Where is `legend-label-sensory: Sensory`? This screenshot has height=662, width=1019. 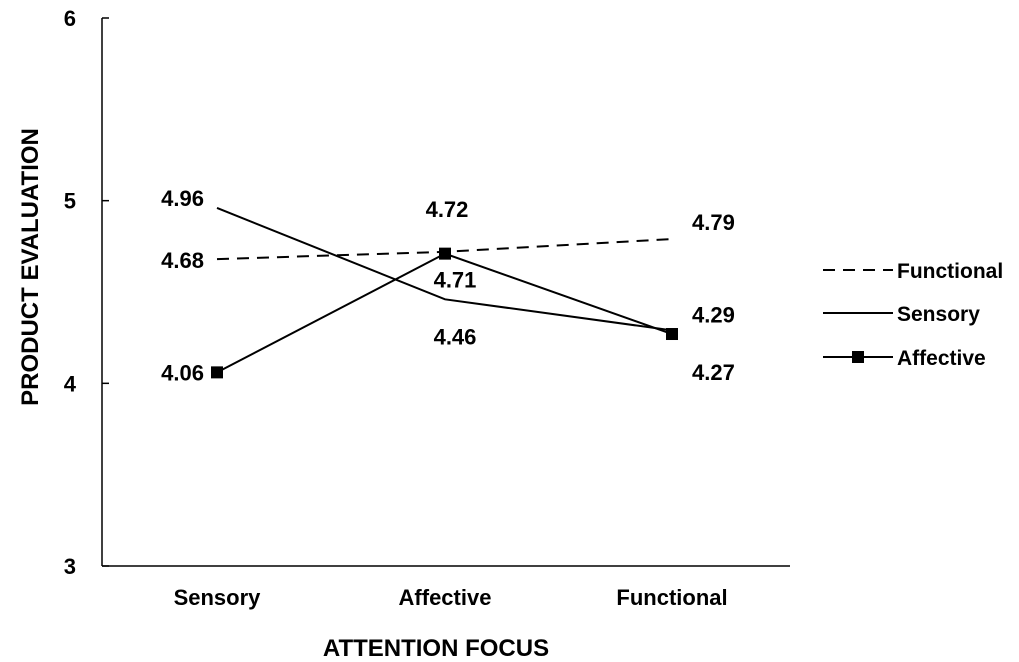
legend-label-sensory: Sensory is located at coordinates (938, 314).